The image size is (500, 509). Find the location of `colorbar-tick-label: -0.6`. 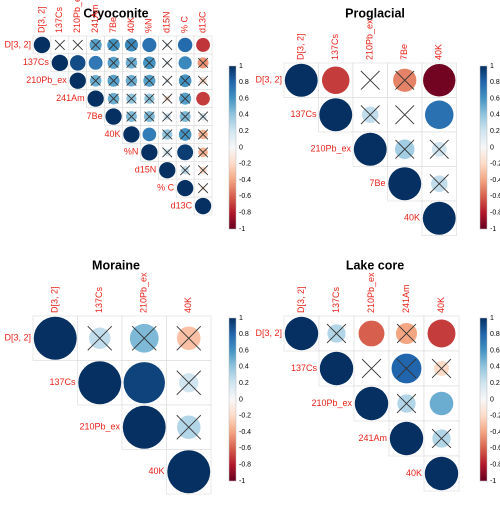

colorbar-tick-label: -0.6 is located at coordinates (245, 448).